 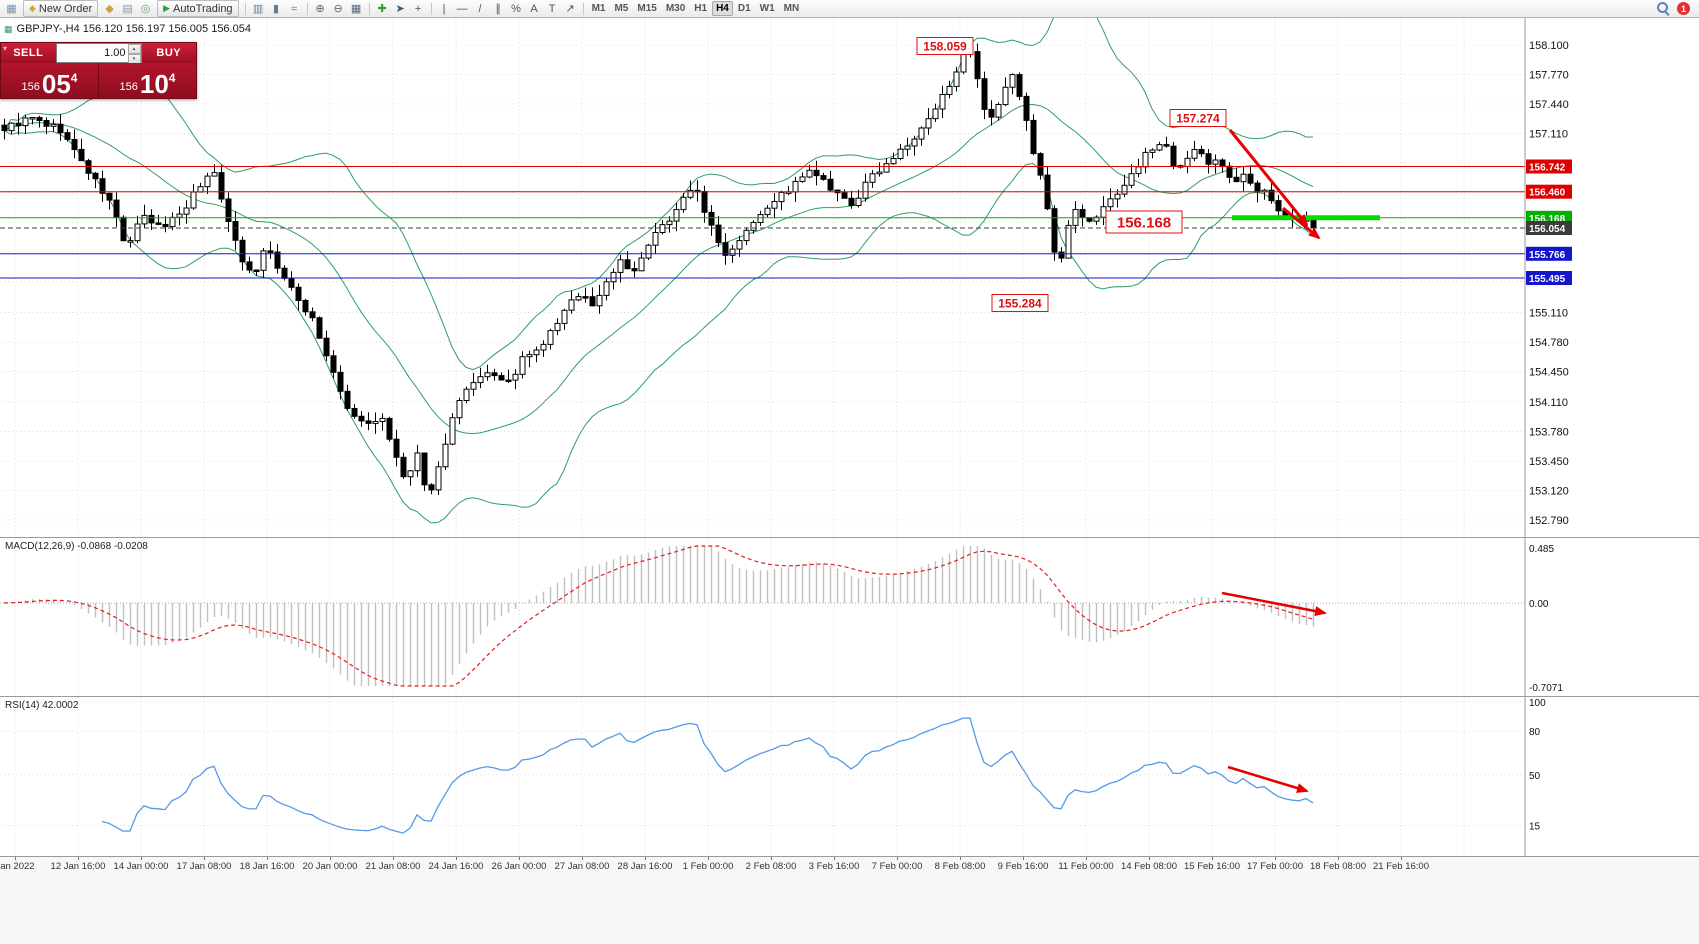 What do you see at coordinates (1663, 8) in the screenshot?
I see `search-icon` at bounding box center [1663, 8].